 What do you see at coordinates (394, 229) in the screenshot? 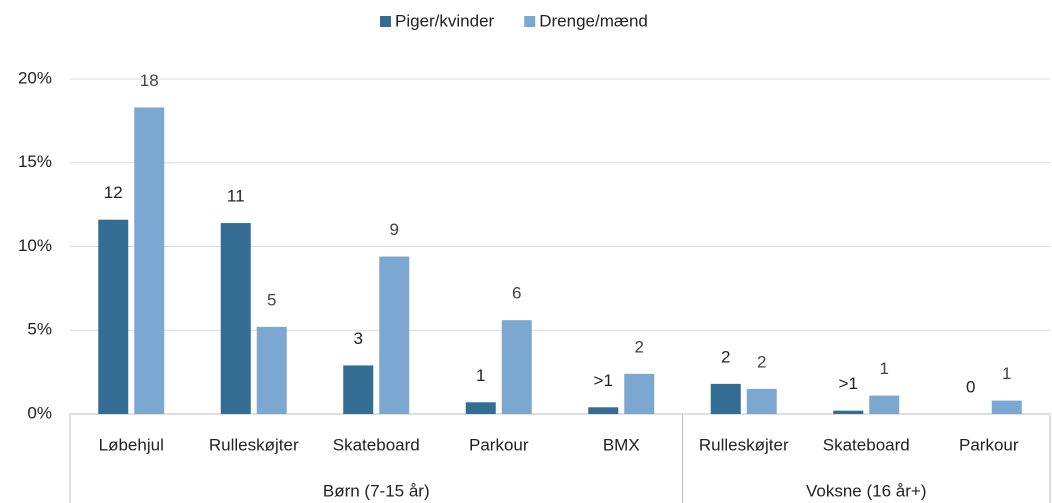
I see `data-label: 9` at bounding box center [394, 229].